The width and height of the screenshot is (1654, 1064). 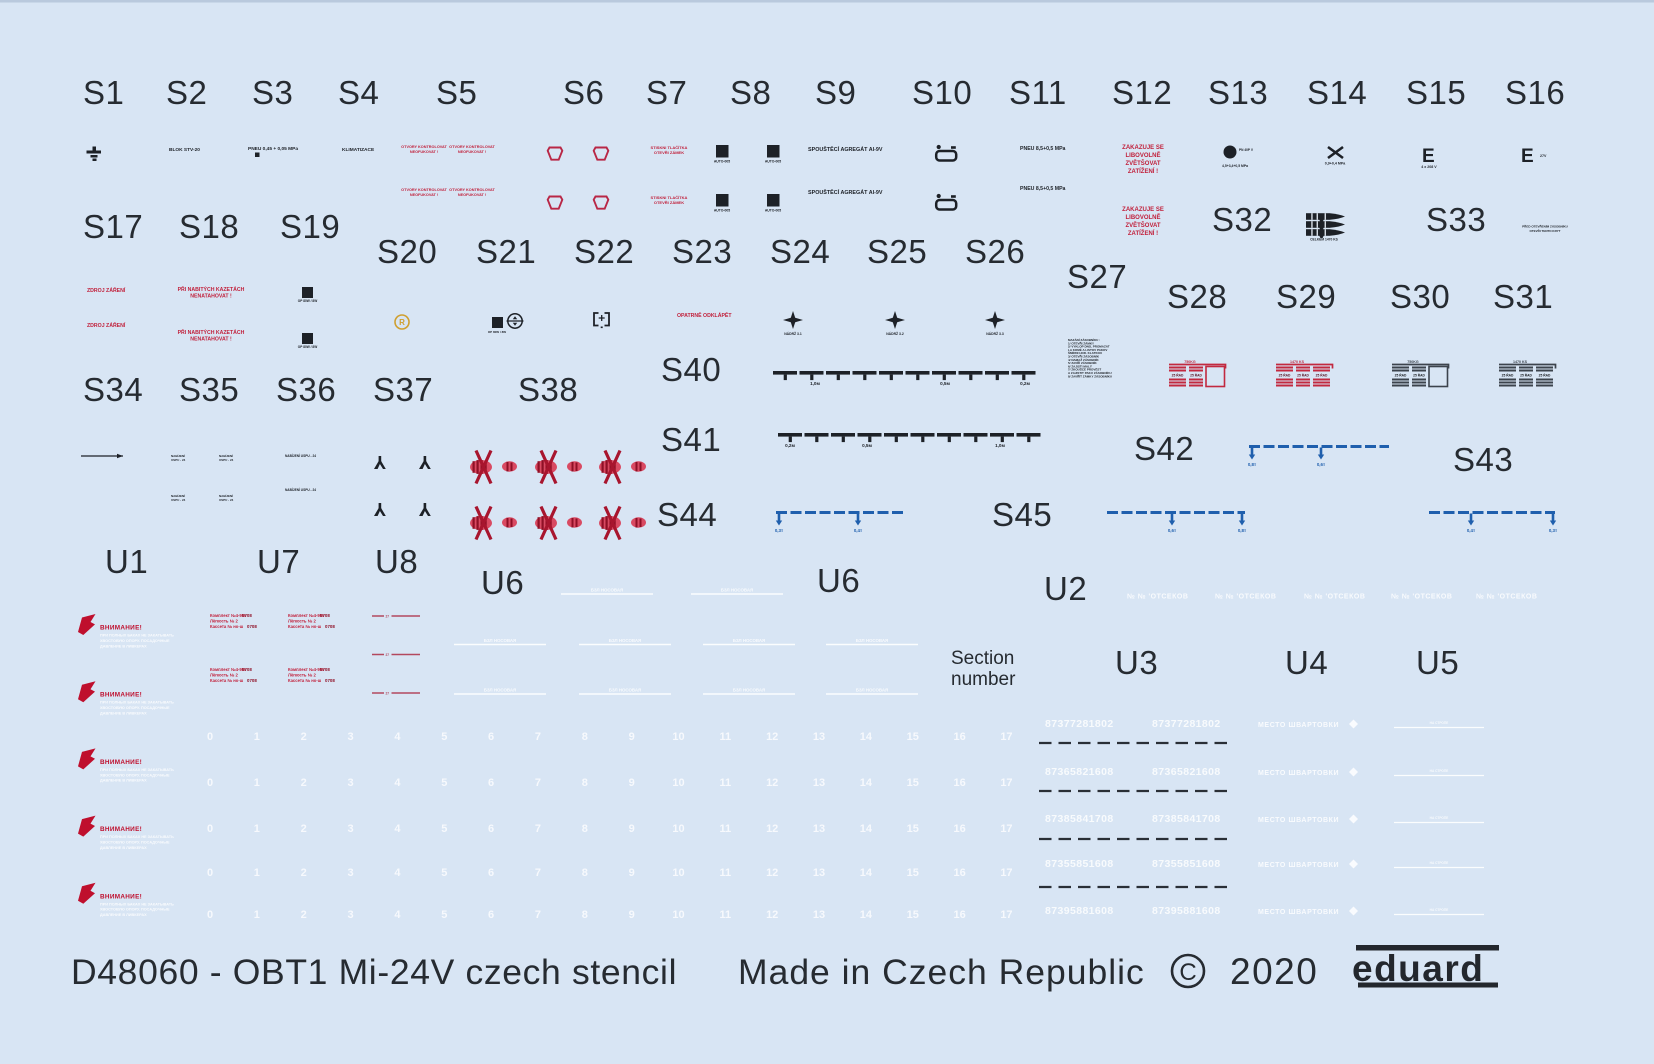 What do you see at coordinates (1439, 723) in the screenshot?
I see `svg-text: НА СТРОПЕ` at bounding box center [1439, 723].